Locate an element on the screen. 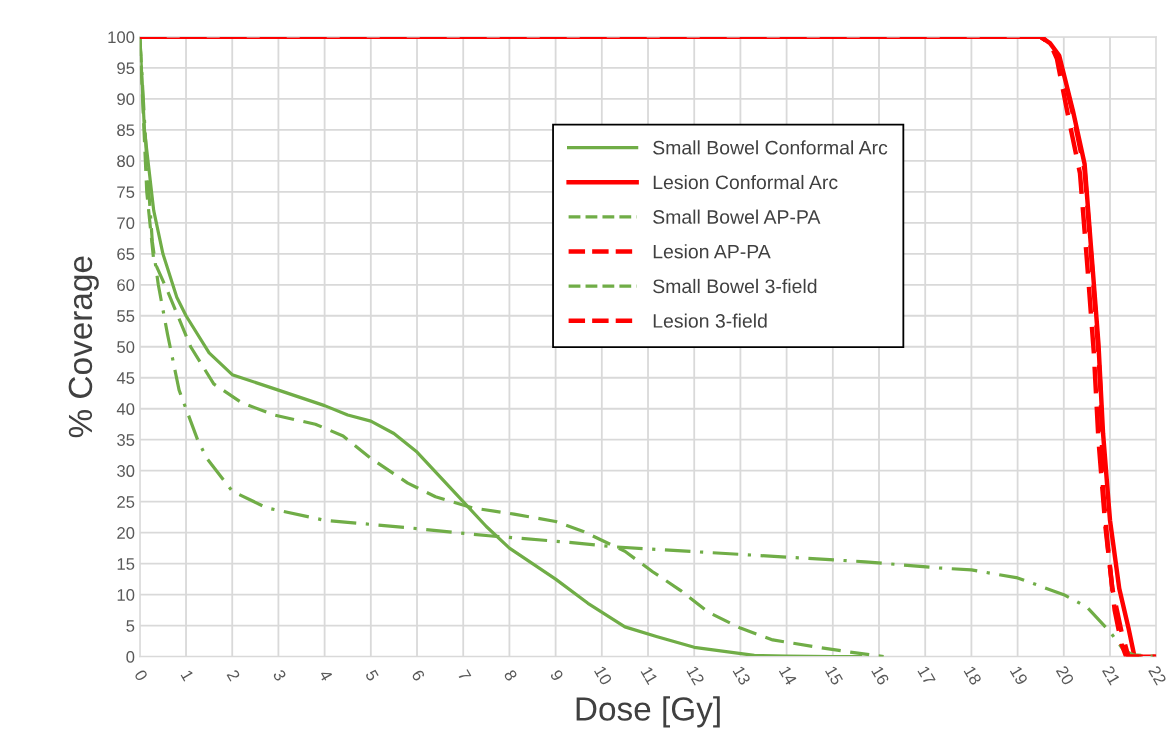  y-tick-label: 30 is located at coordinates (126, 471).